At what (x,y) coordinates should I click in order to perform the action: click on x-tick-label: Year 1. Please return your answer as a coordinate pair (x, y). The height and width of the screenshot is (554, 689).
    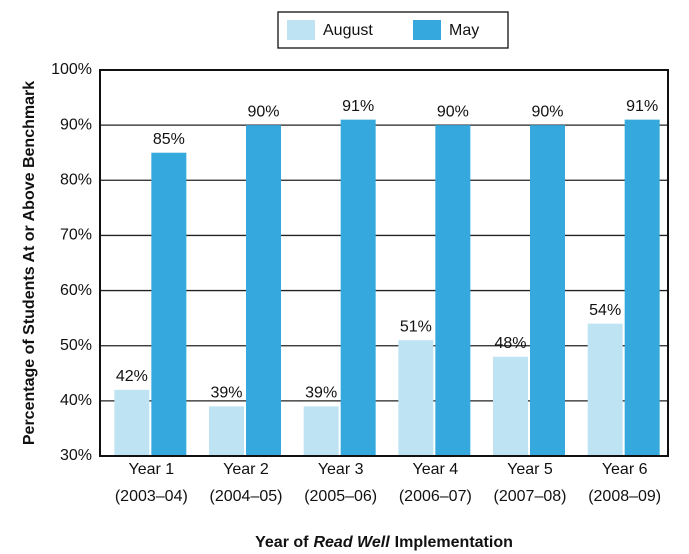
    Looking at the image, I should click on (151, 469).